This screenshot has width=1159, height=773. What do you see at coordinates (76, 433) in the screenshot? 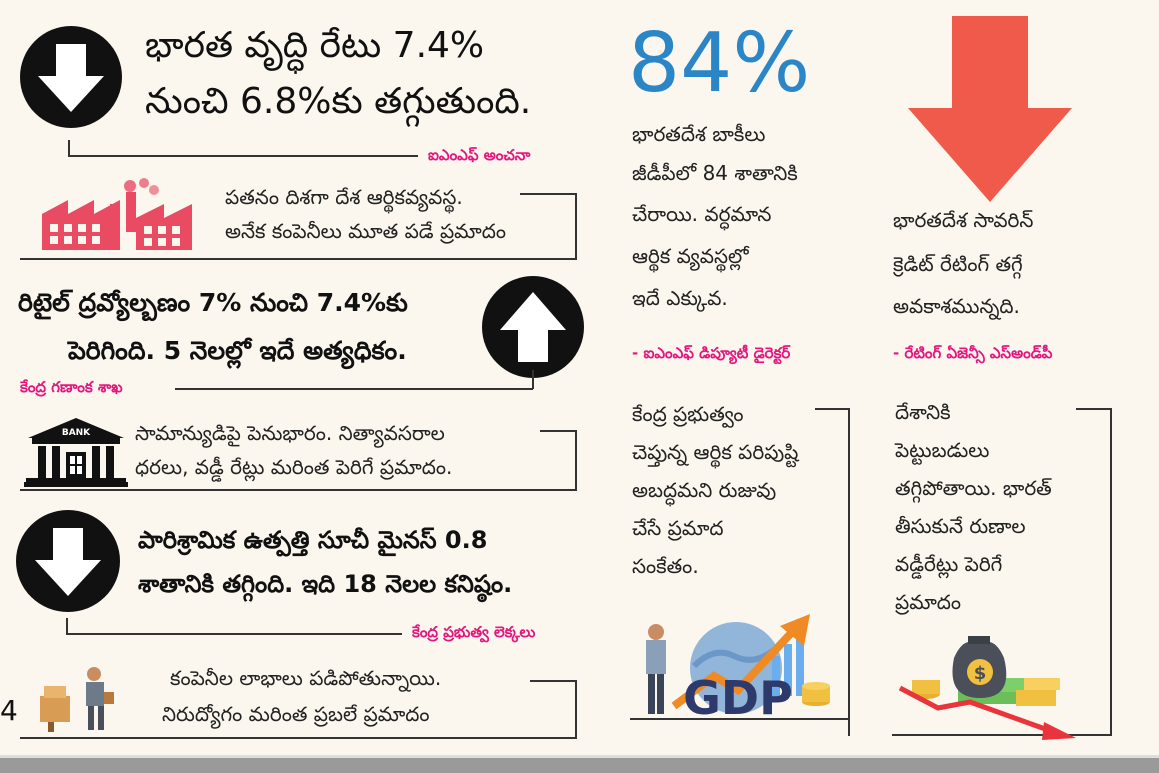
I see `bank-label: BANK` at bounding box center [76, 433].